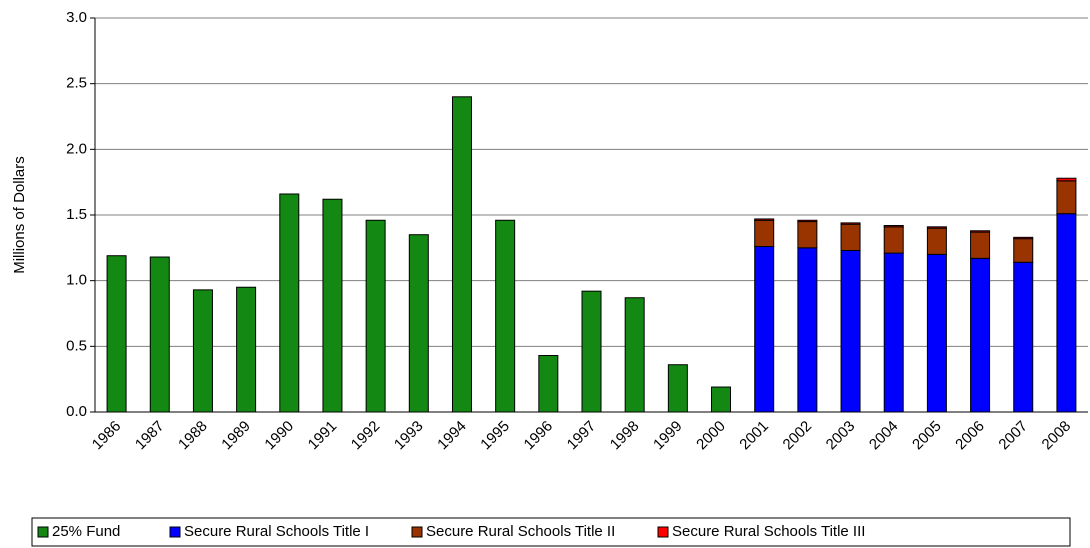 The image size is (1090, 548). What do you see at coordinates (323, 436) in the screenshot?
I see `x-tick-label: 1991` at bounding box center [323, 436].